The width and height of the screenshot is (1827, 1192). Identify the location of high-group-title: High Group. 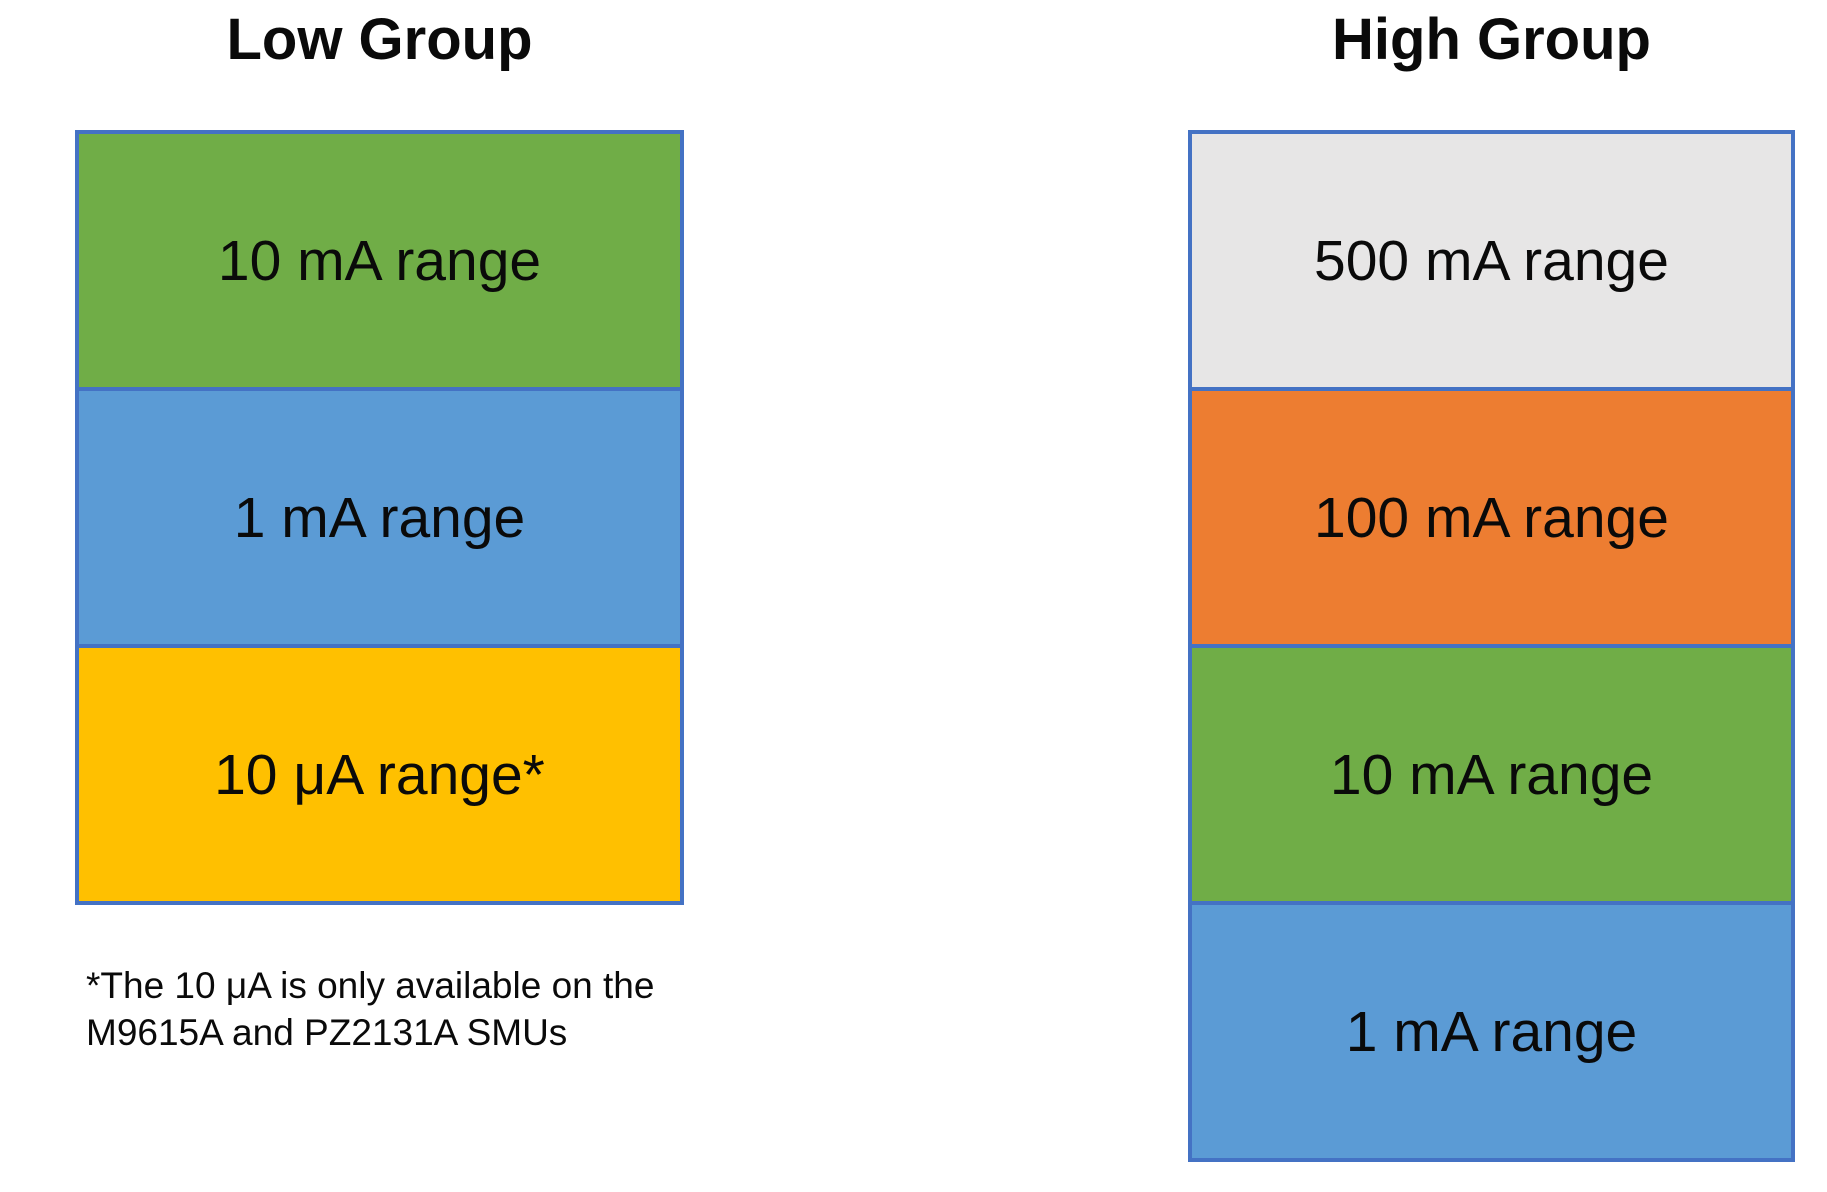
(1491, 39).